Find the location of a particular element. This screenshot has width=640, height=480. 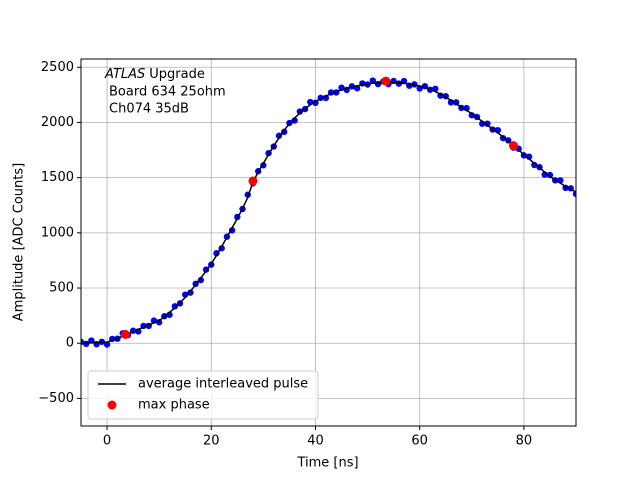

legend-label: max phase is located at coordinates (174, 405).